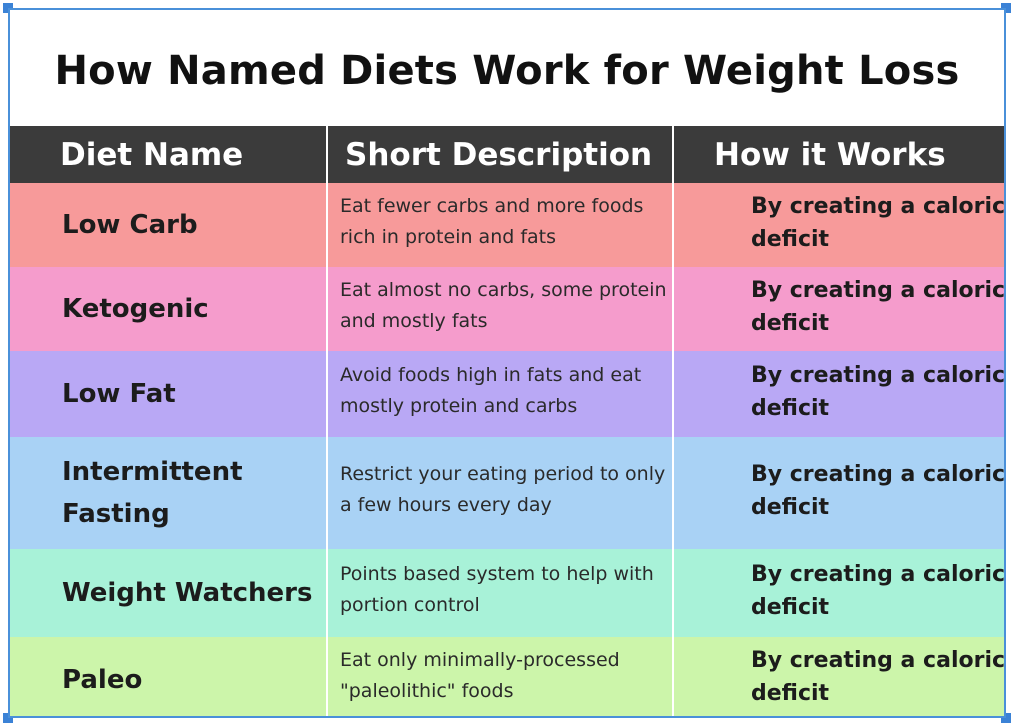 The width and height of the screenshot is (1024, 727). Describe the element at coordinates (169, 225) in the screenshot. I see `diet-name-cell: Low Carb` at that location.